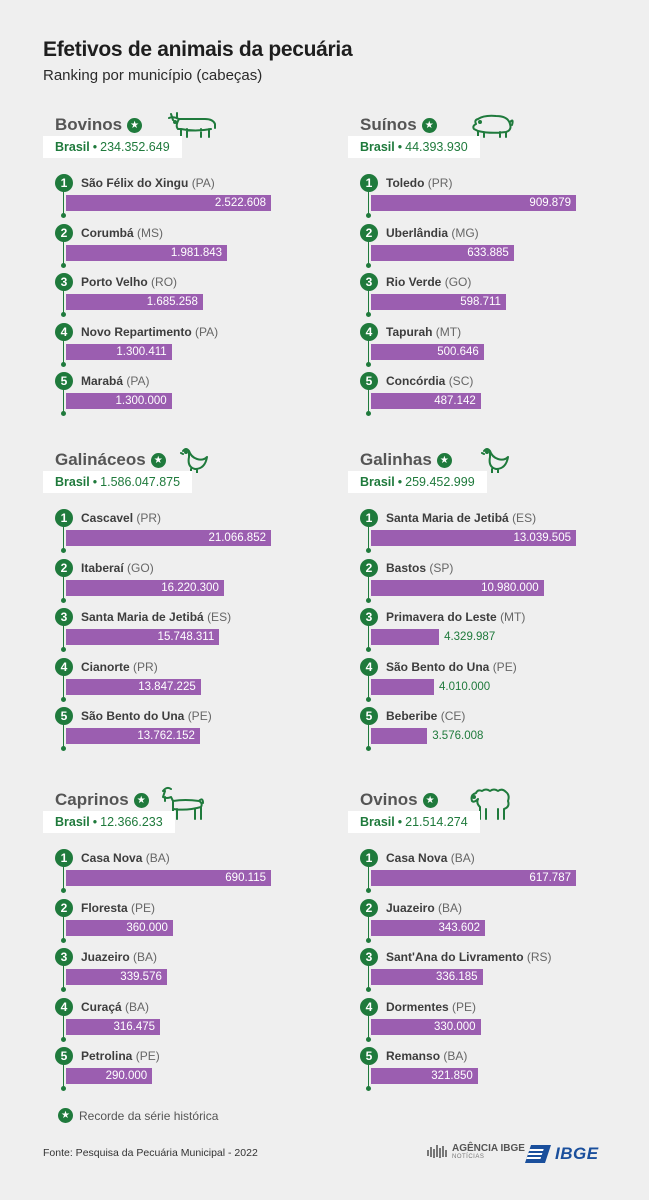  I want to click on rank-item: 5 São Bento do Una (PE) 13.762.152, so click(205, 731).